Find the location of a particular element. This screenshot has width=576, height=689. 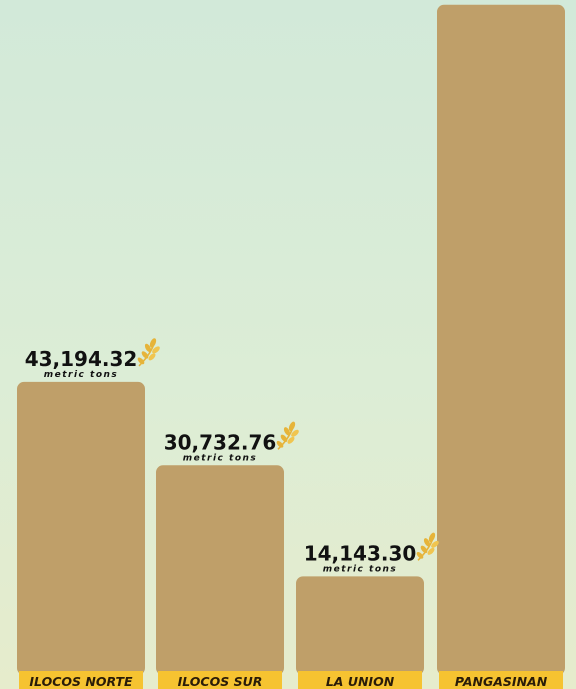

category-label: ILOCOS NORTE is located at coordinates (81, 681).